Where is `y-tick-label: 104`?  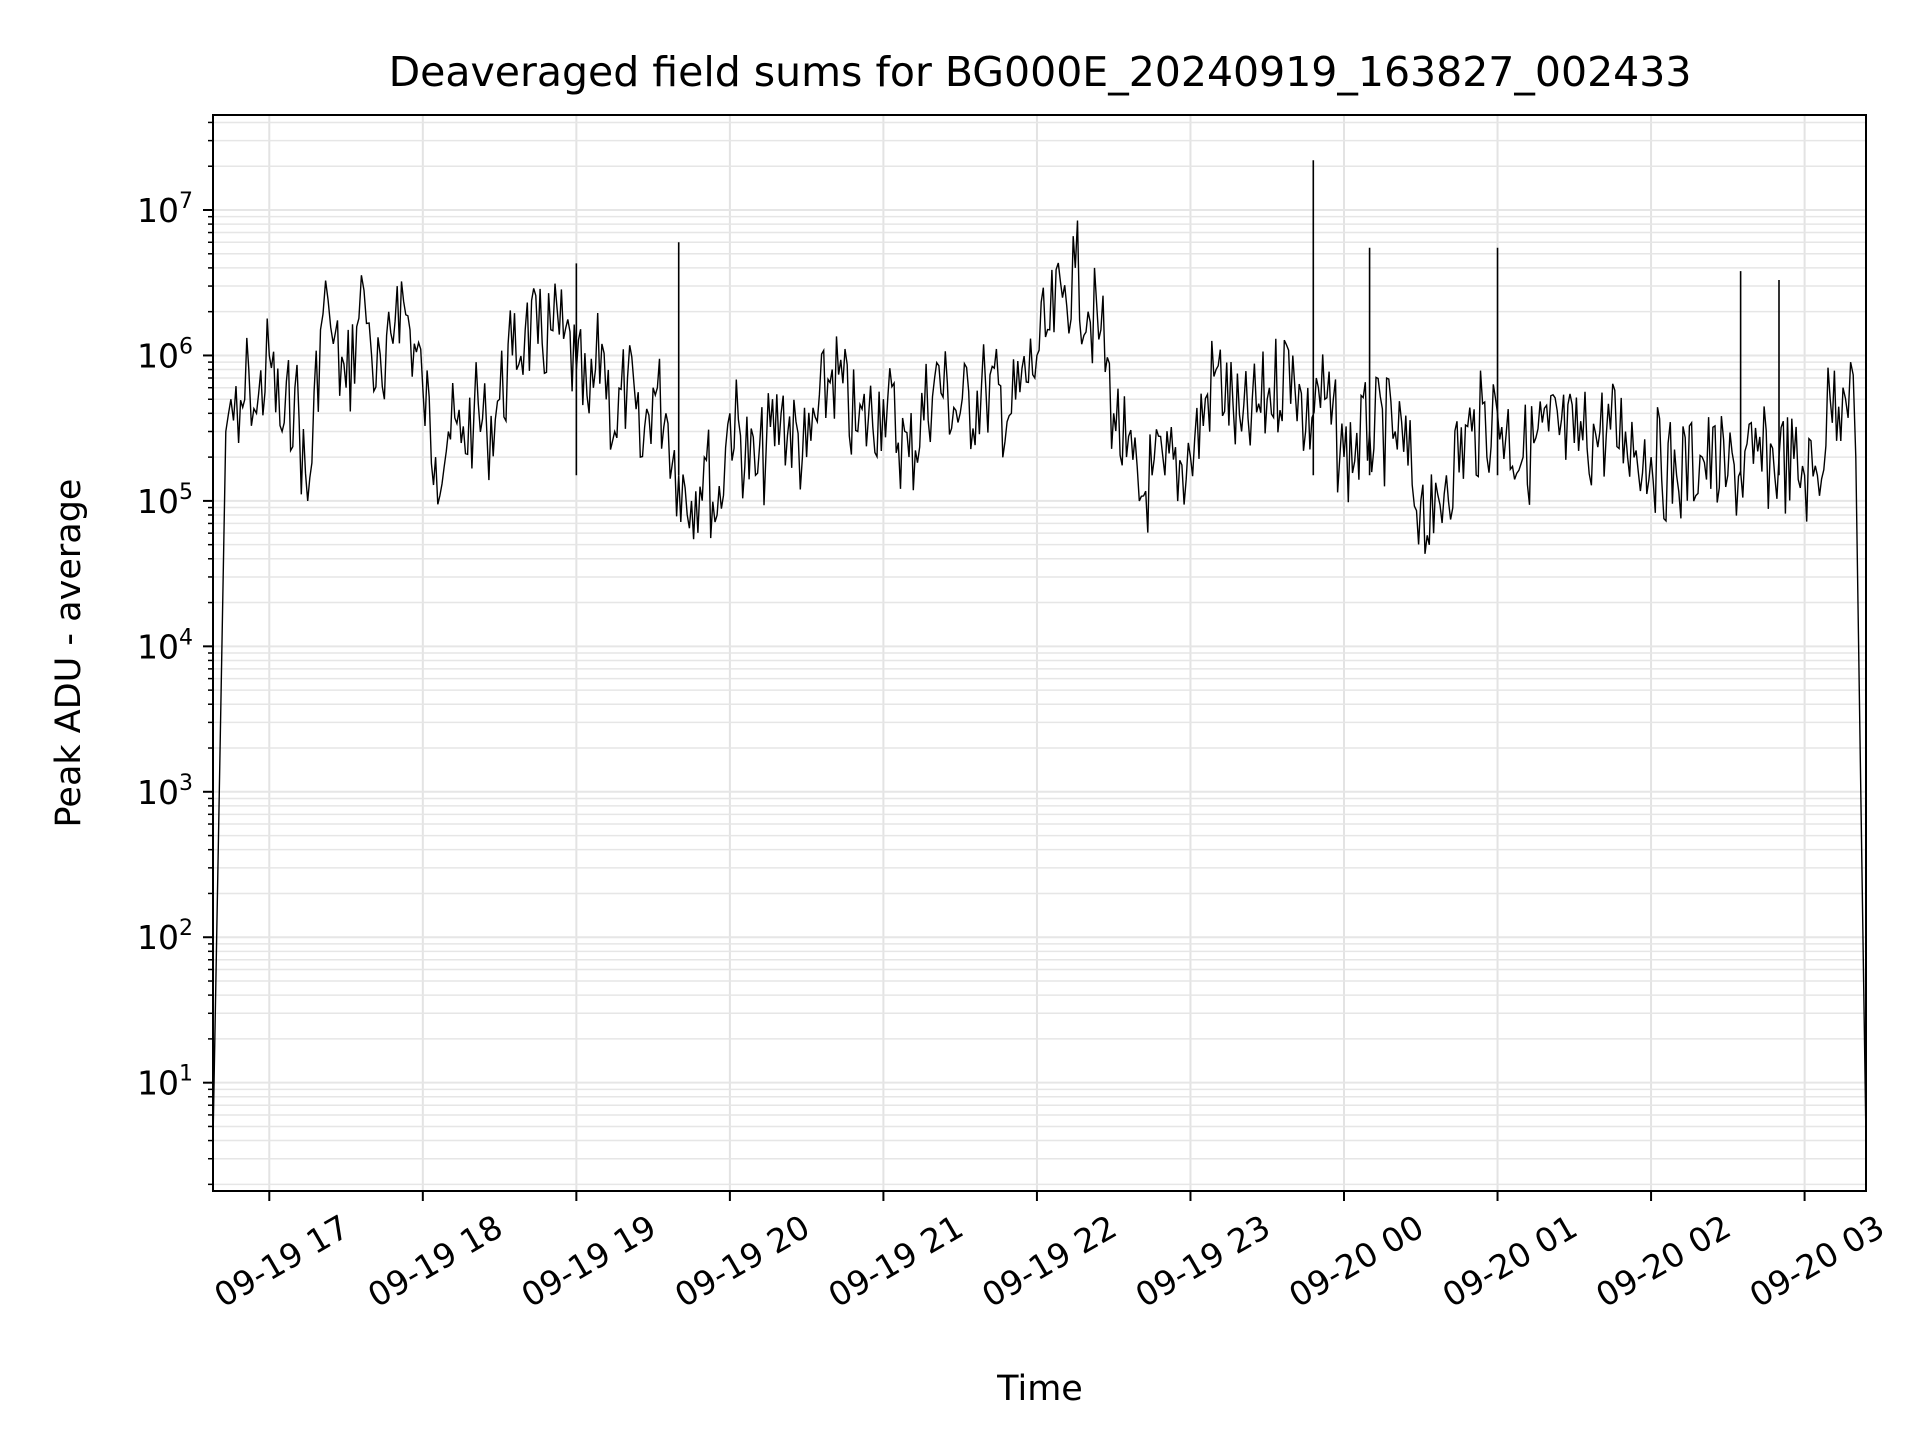 y-tick-label: 104 is located at coordinates (165, 645).